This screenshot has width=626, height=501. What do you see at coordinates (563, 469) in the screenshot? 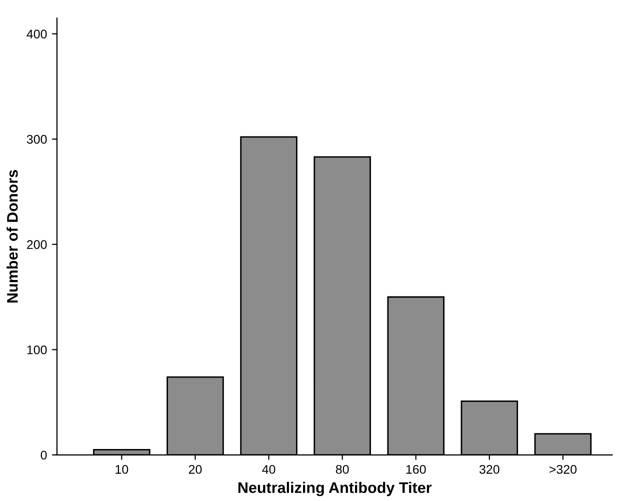
I see `x-tick-label: >320` at bounding box center [563, 469].